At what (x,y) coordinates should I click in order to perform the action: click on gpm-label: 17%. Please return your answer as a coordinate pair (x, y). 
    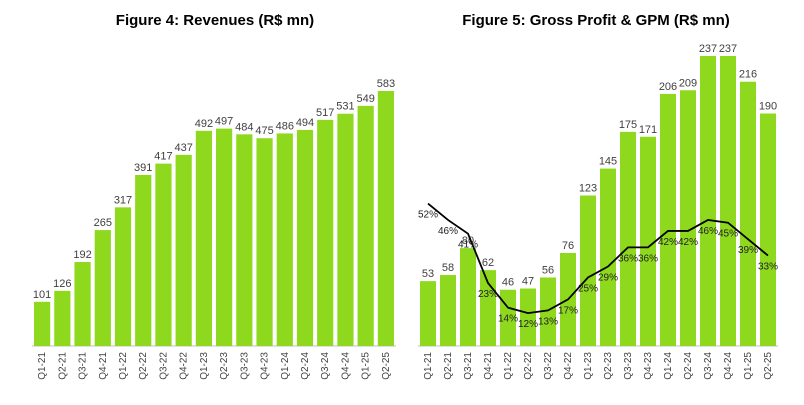
    Looking at the image, I should click on (568, 310).